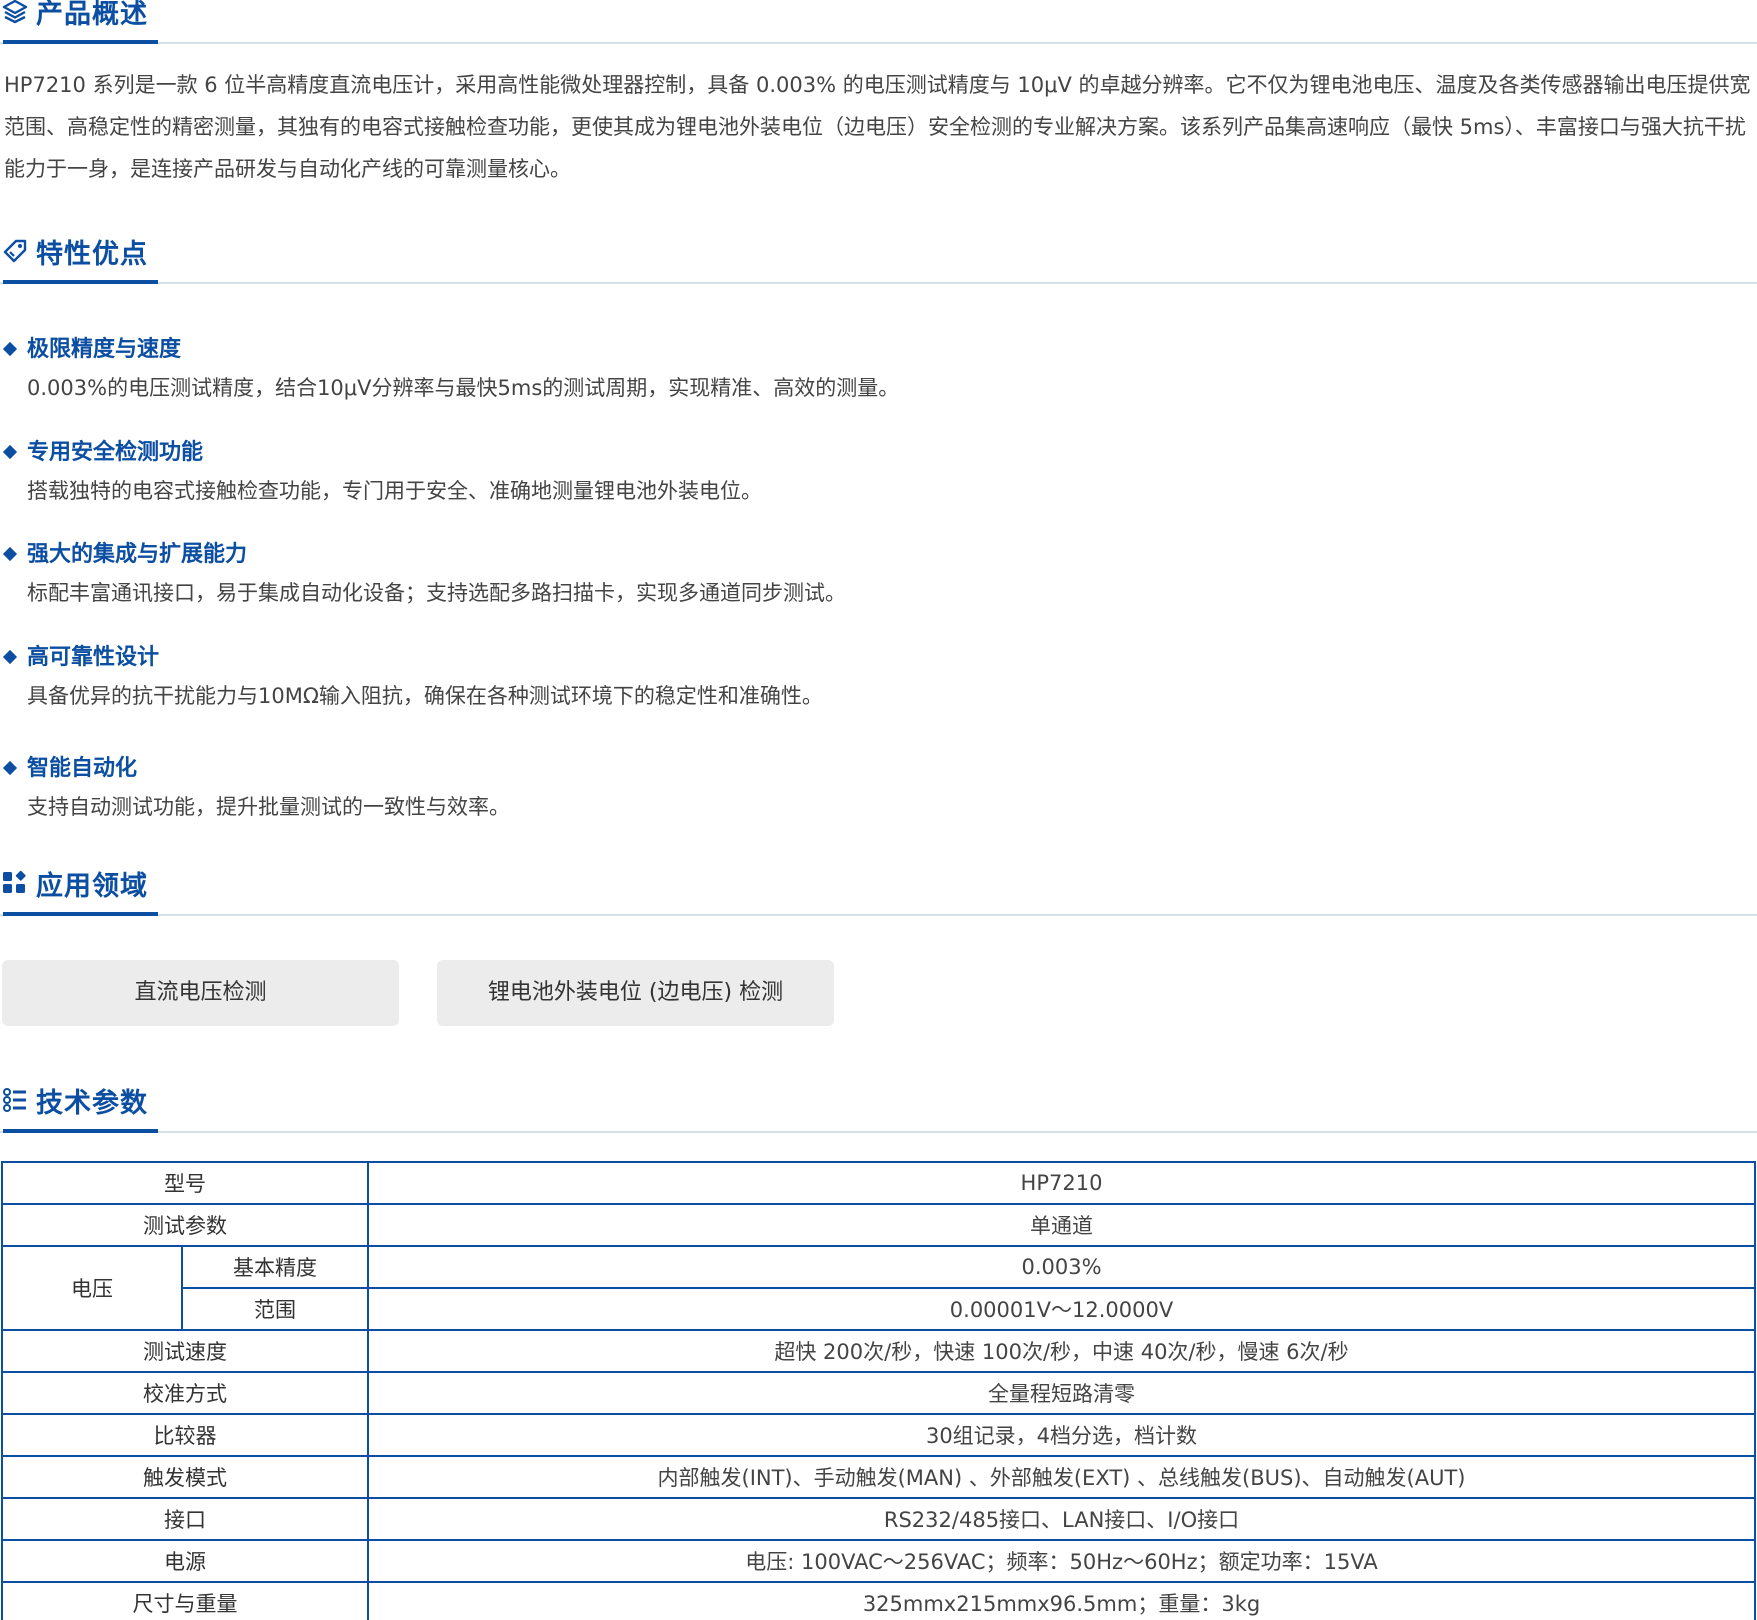  I want to click on section-title: 产品概述, so click(92, 15).